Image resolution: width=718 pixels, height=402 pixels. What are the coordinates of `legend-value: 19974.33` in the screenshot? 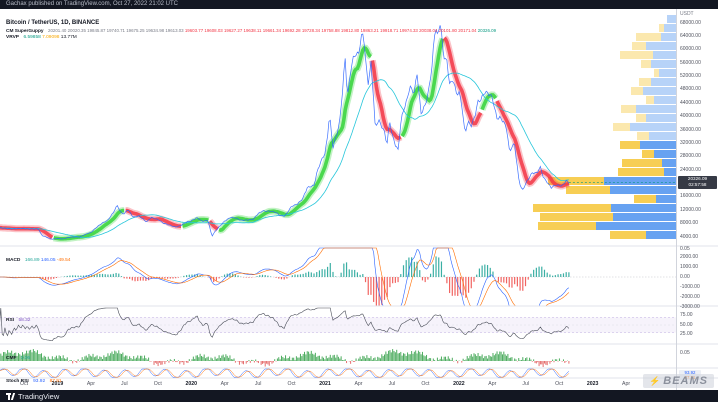 It's located at (408, 30).